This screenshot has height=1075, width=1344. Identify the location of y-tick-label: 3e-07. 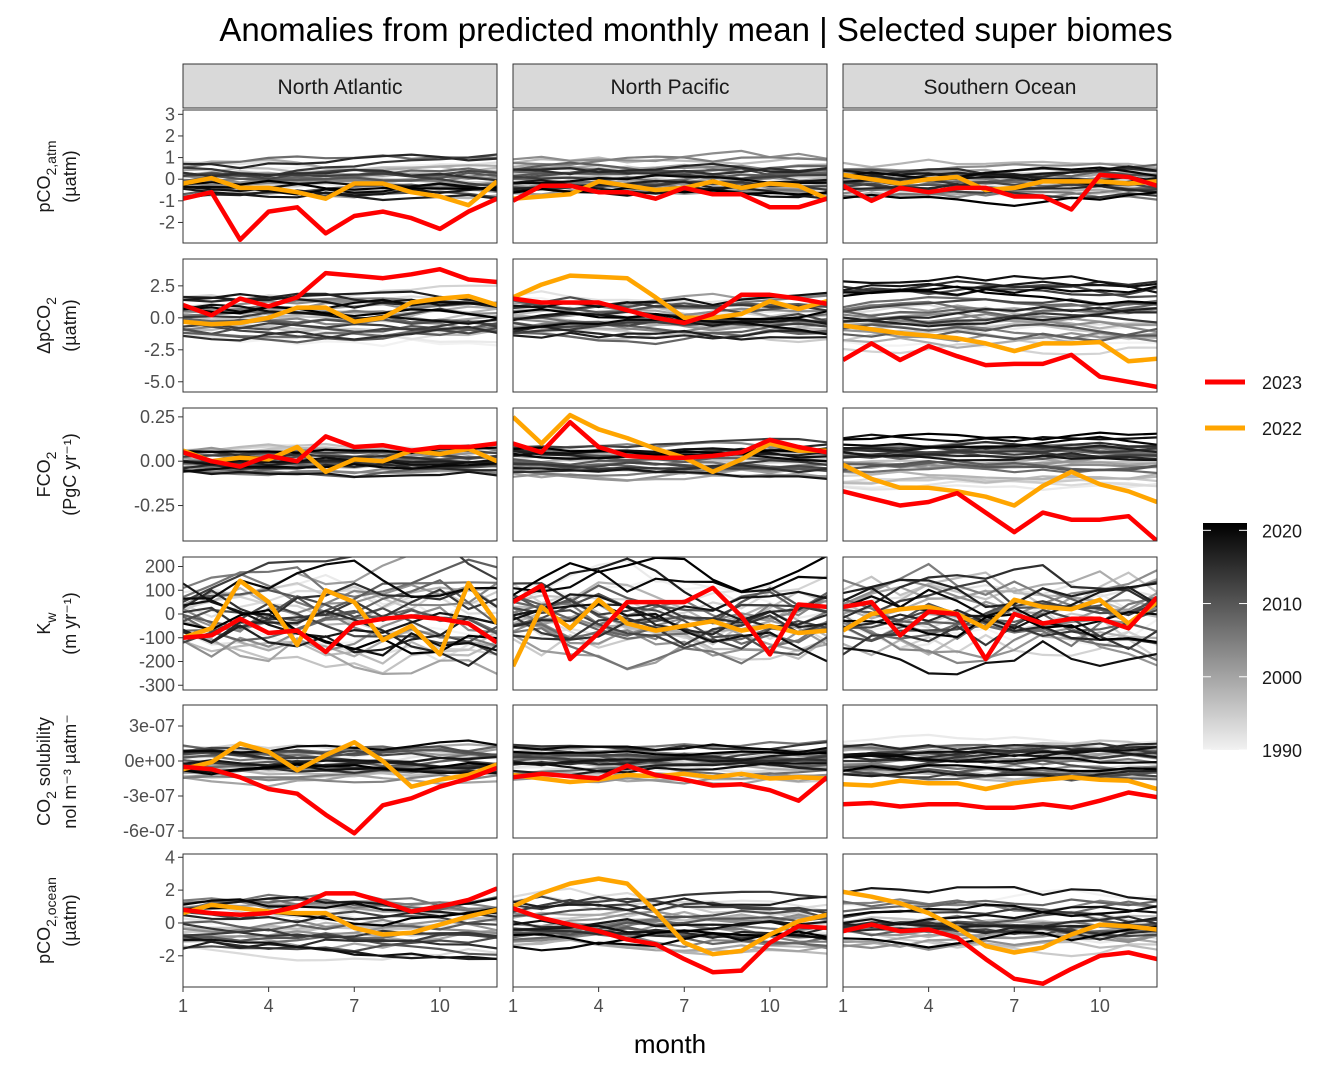
(152, 726).